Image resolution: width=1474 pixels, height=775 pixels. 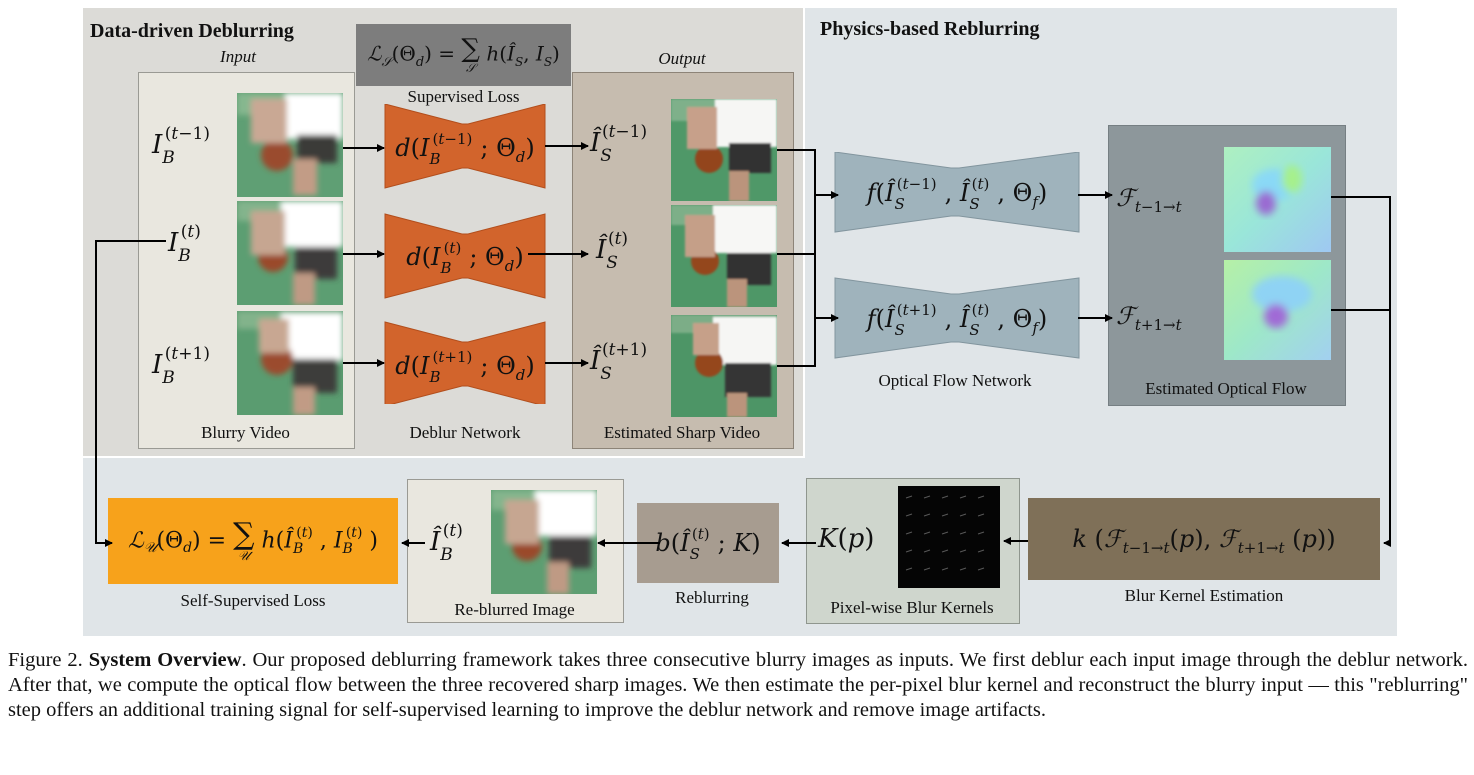 What do you see at coordinates (192, 31) in the screenshot?
I see `data-driven-title: Data-driven Deblurring` at bounding box center [192, 31].